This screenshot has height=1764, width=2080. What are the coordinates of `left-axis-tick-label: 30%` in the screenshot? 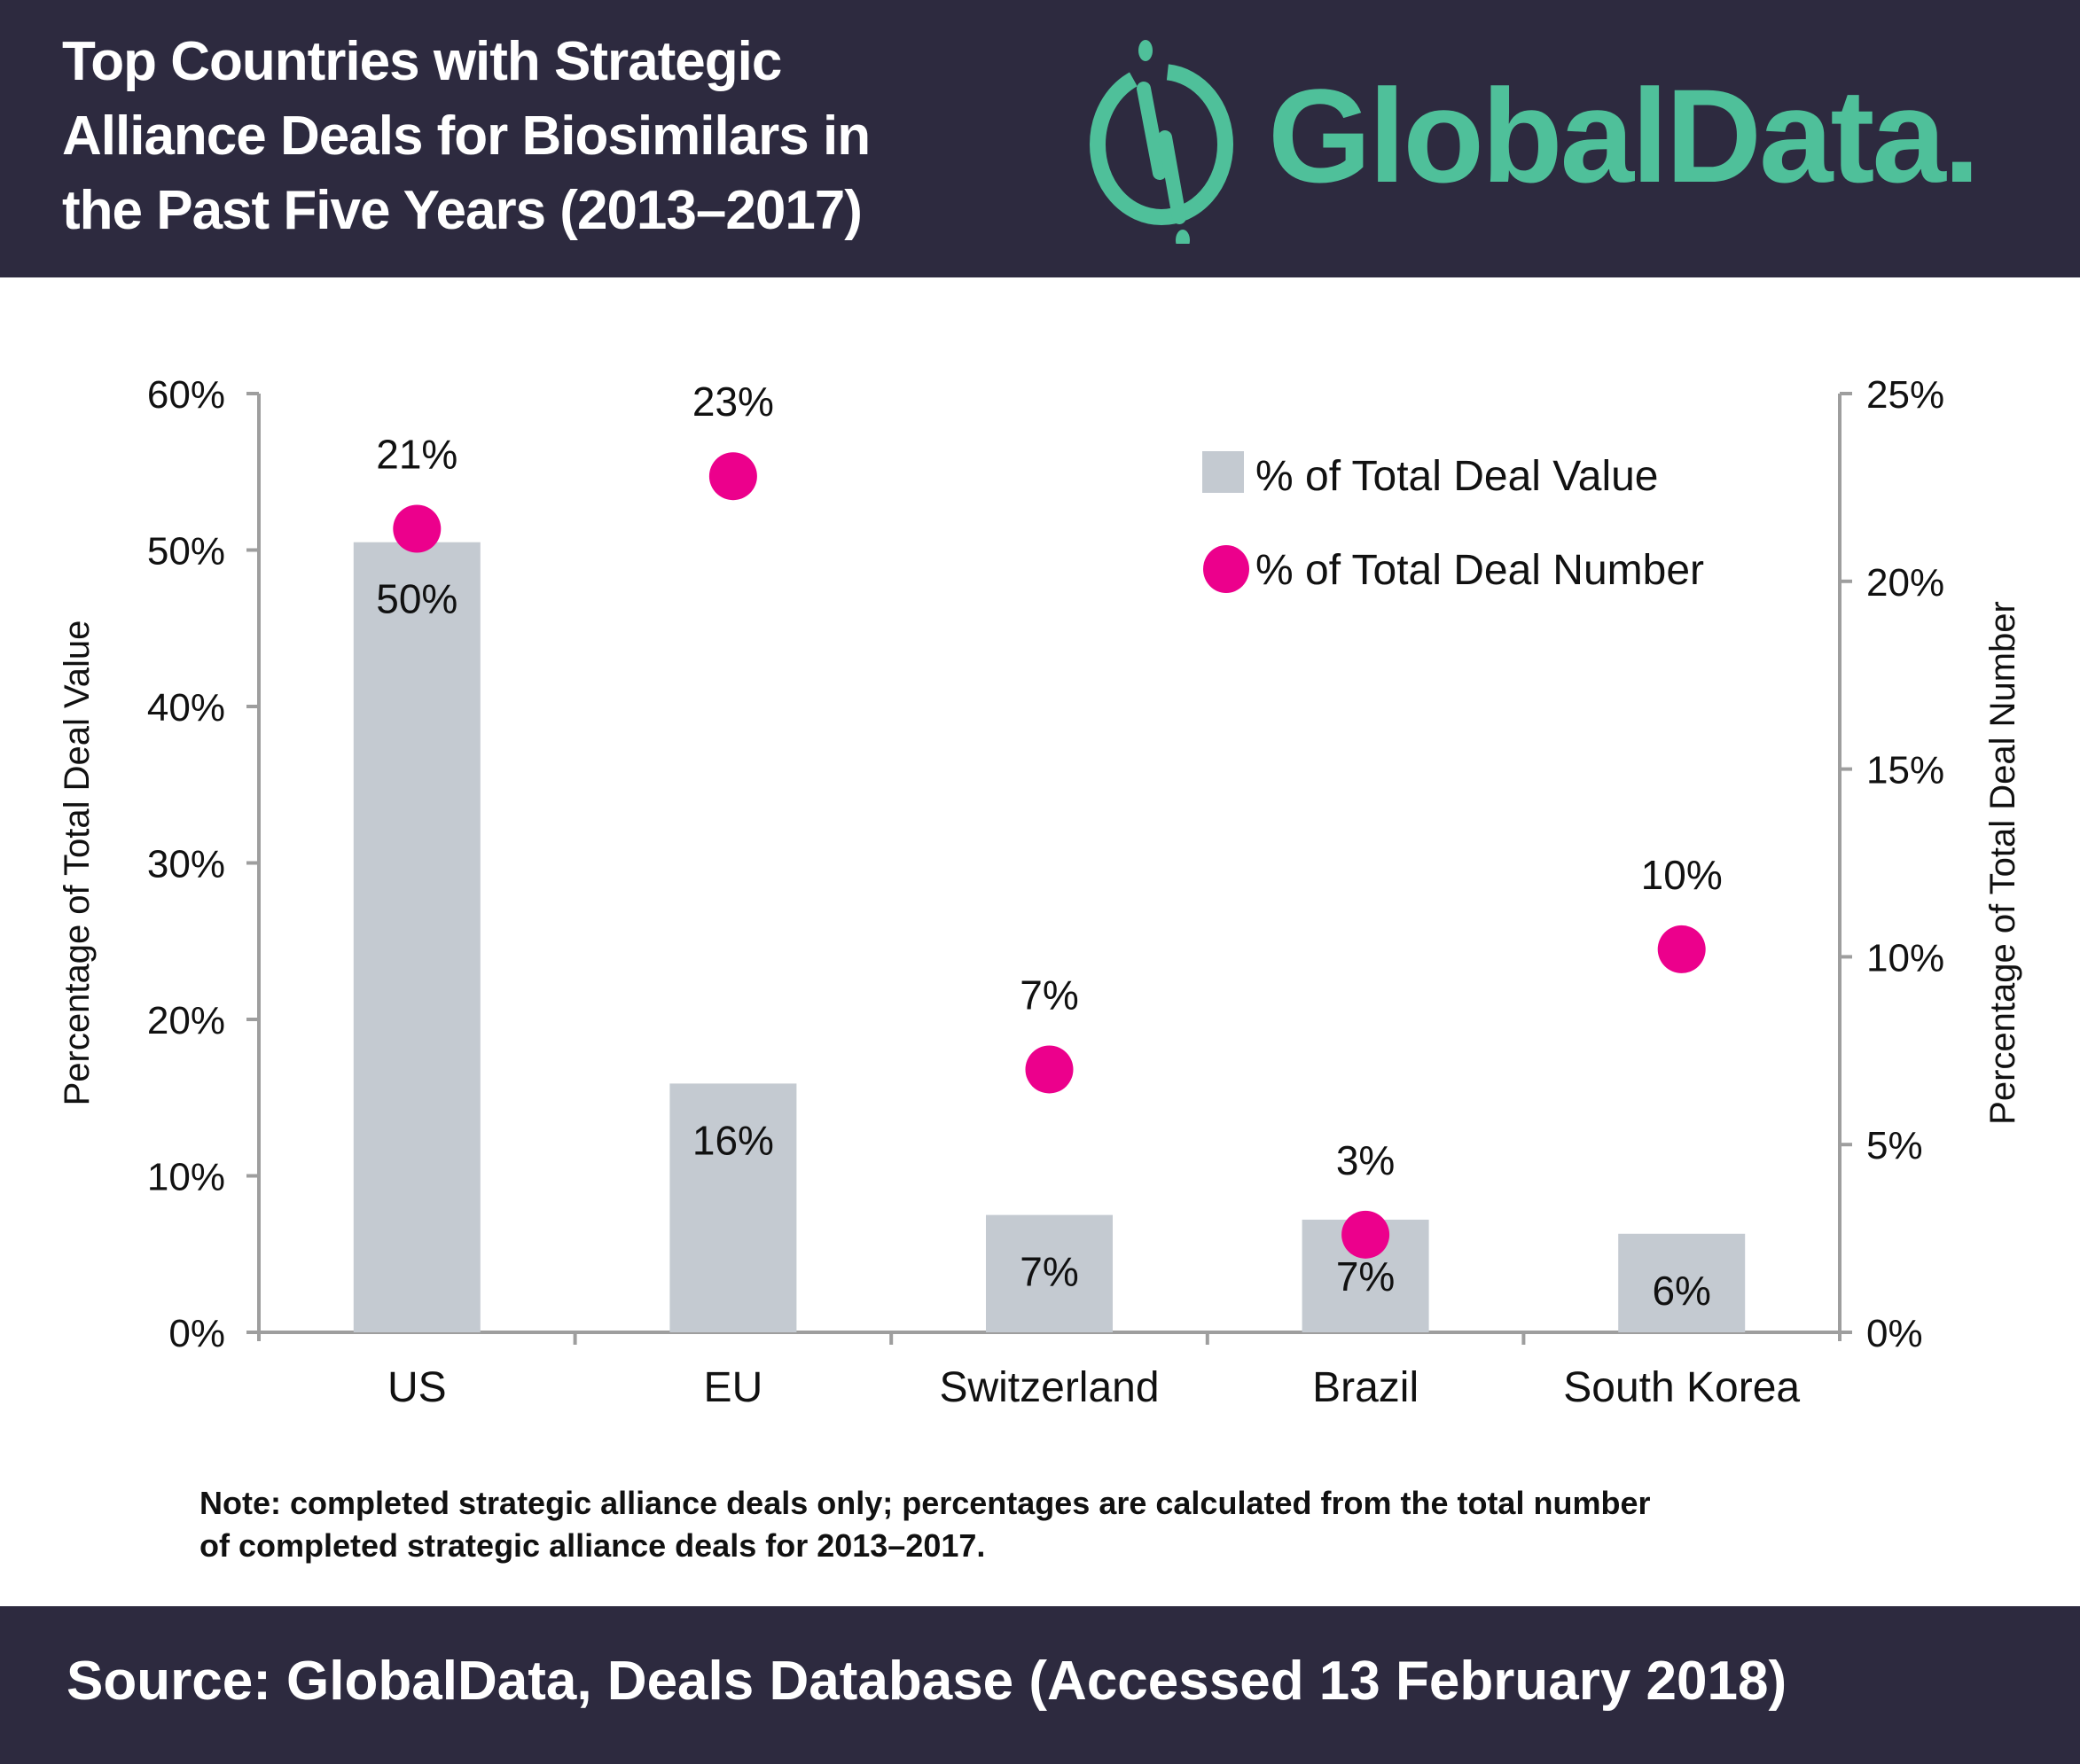 It's located at (186, 864).